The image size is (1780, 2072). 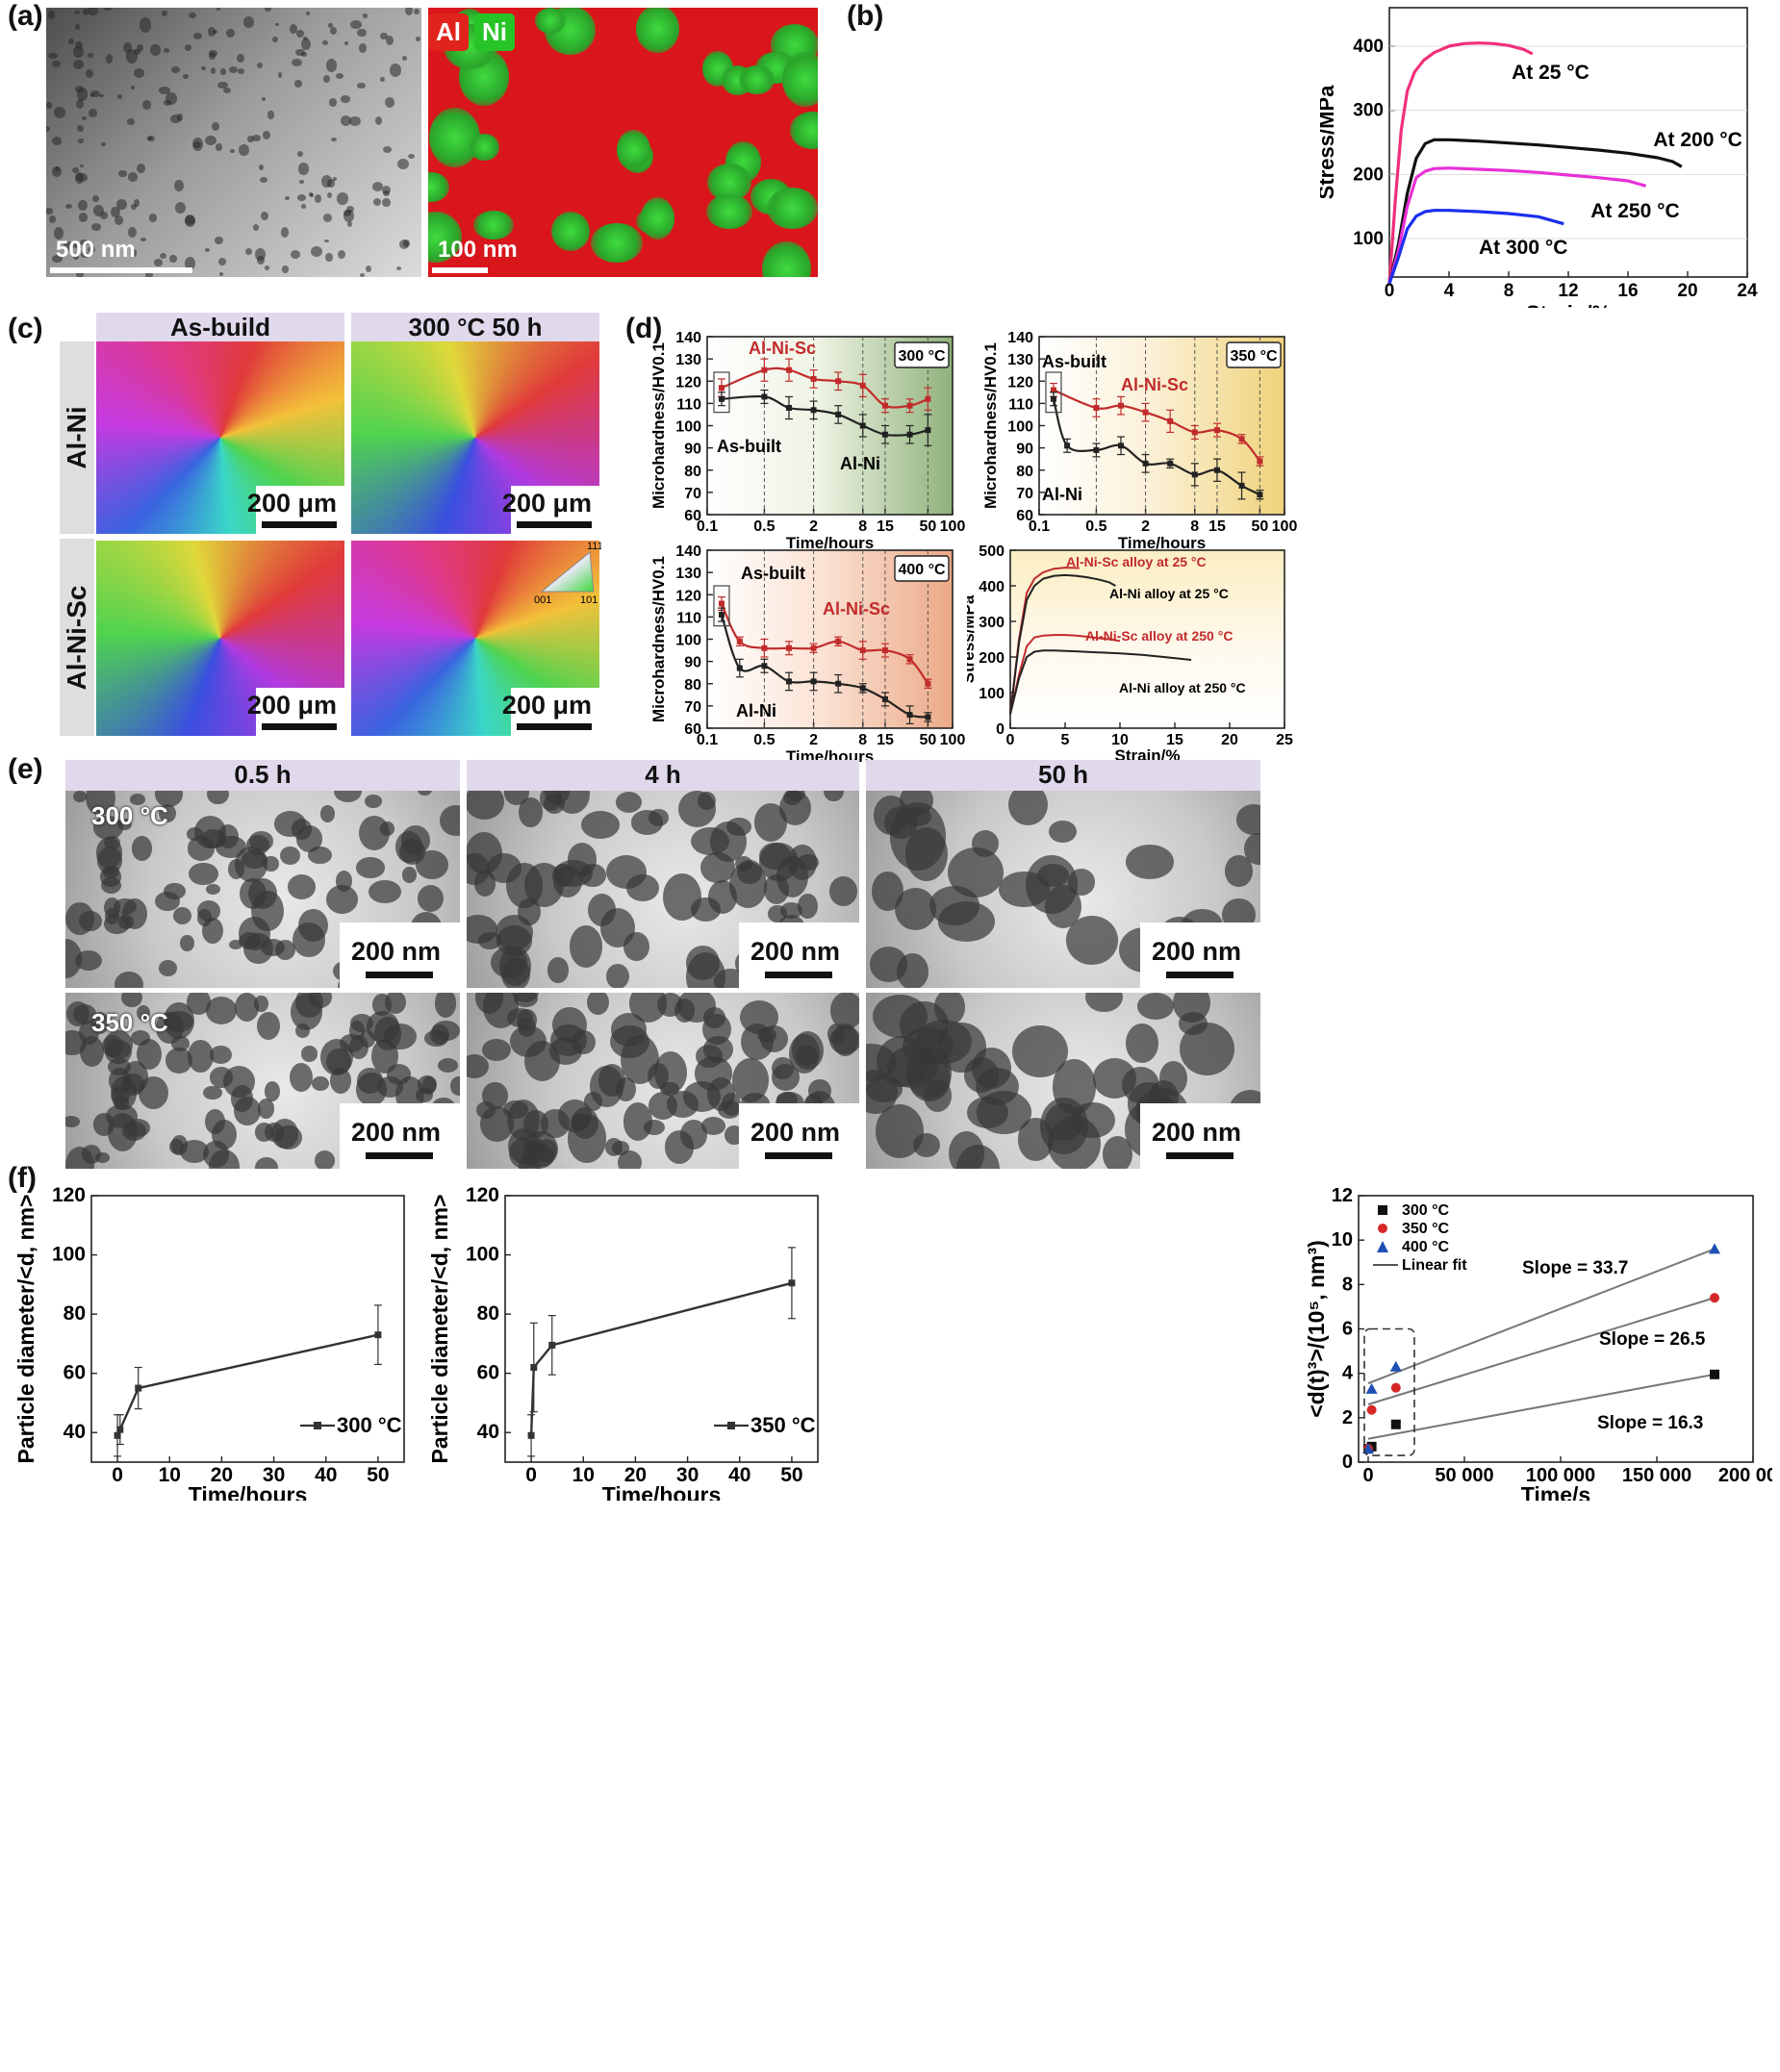 I want to click on series-label: At 250 °C, so click(x=1634, y=211).